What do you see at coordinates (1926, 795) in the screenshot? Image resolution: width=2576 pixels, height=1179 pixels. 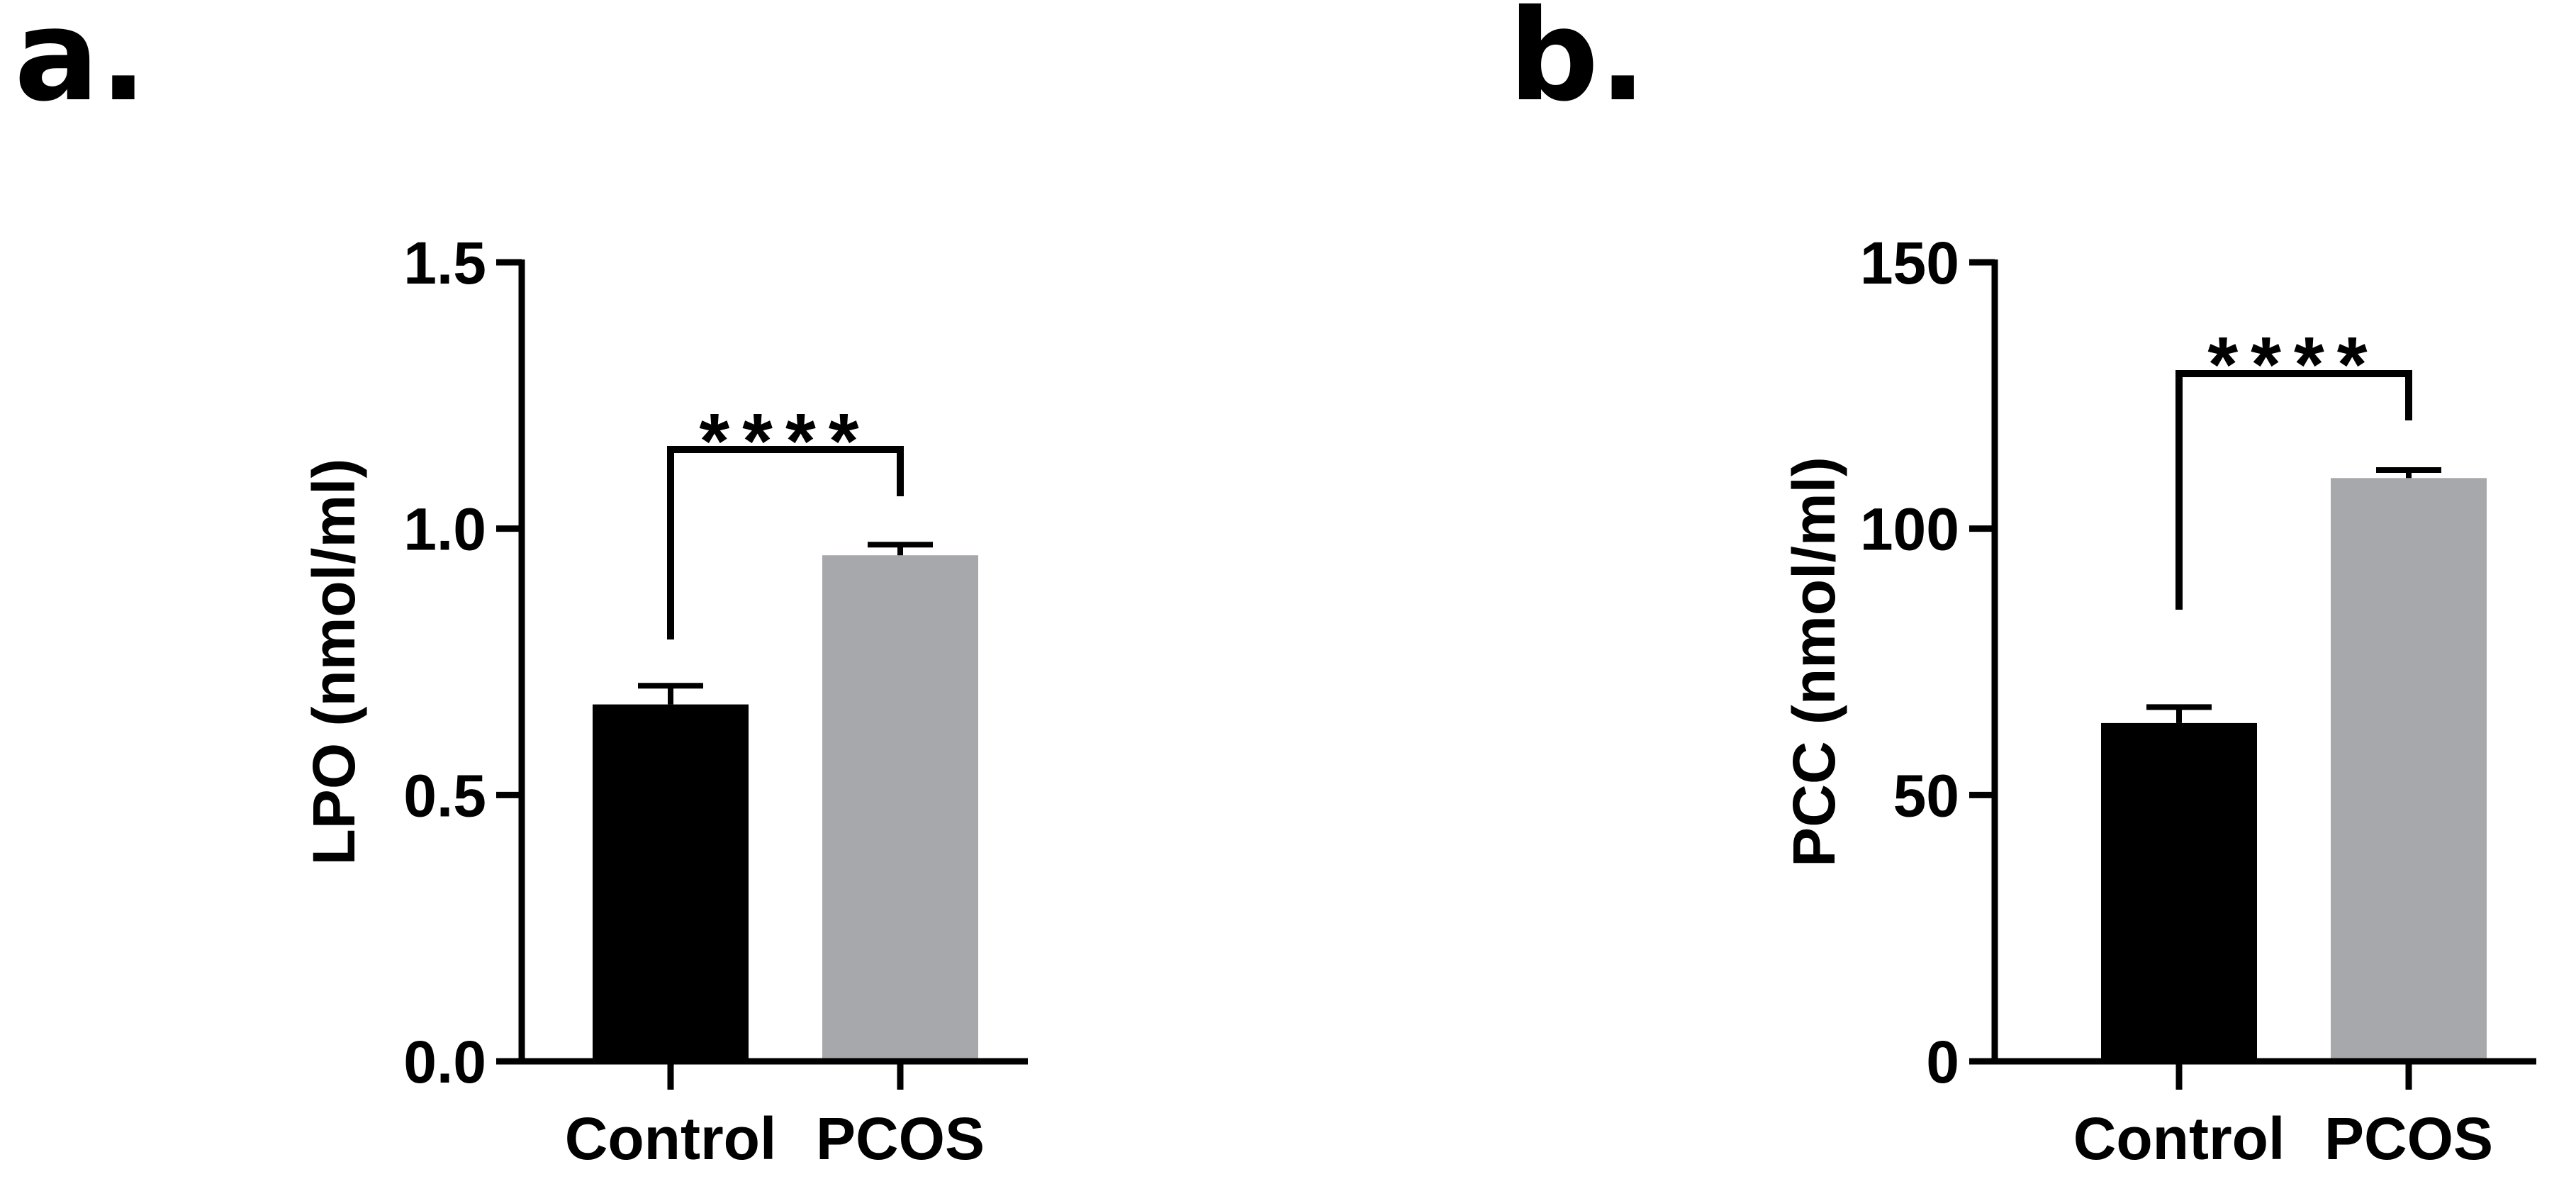 I see `y-tick-label: 50` at bounding box center [1926, 795].